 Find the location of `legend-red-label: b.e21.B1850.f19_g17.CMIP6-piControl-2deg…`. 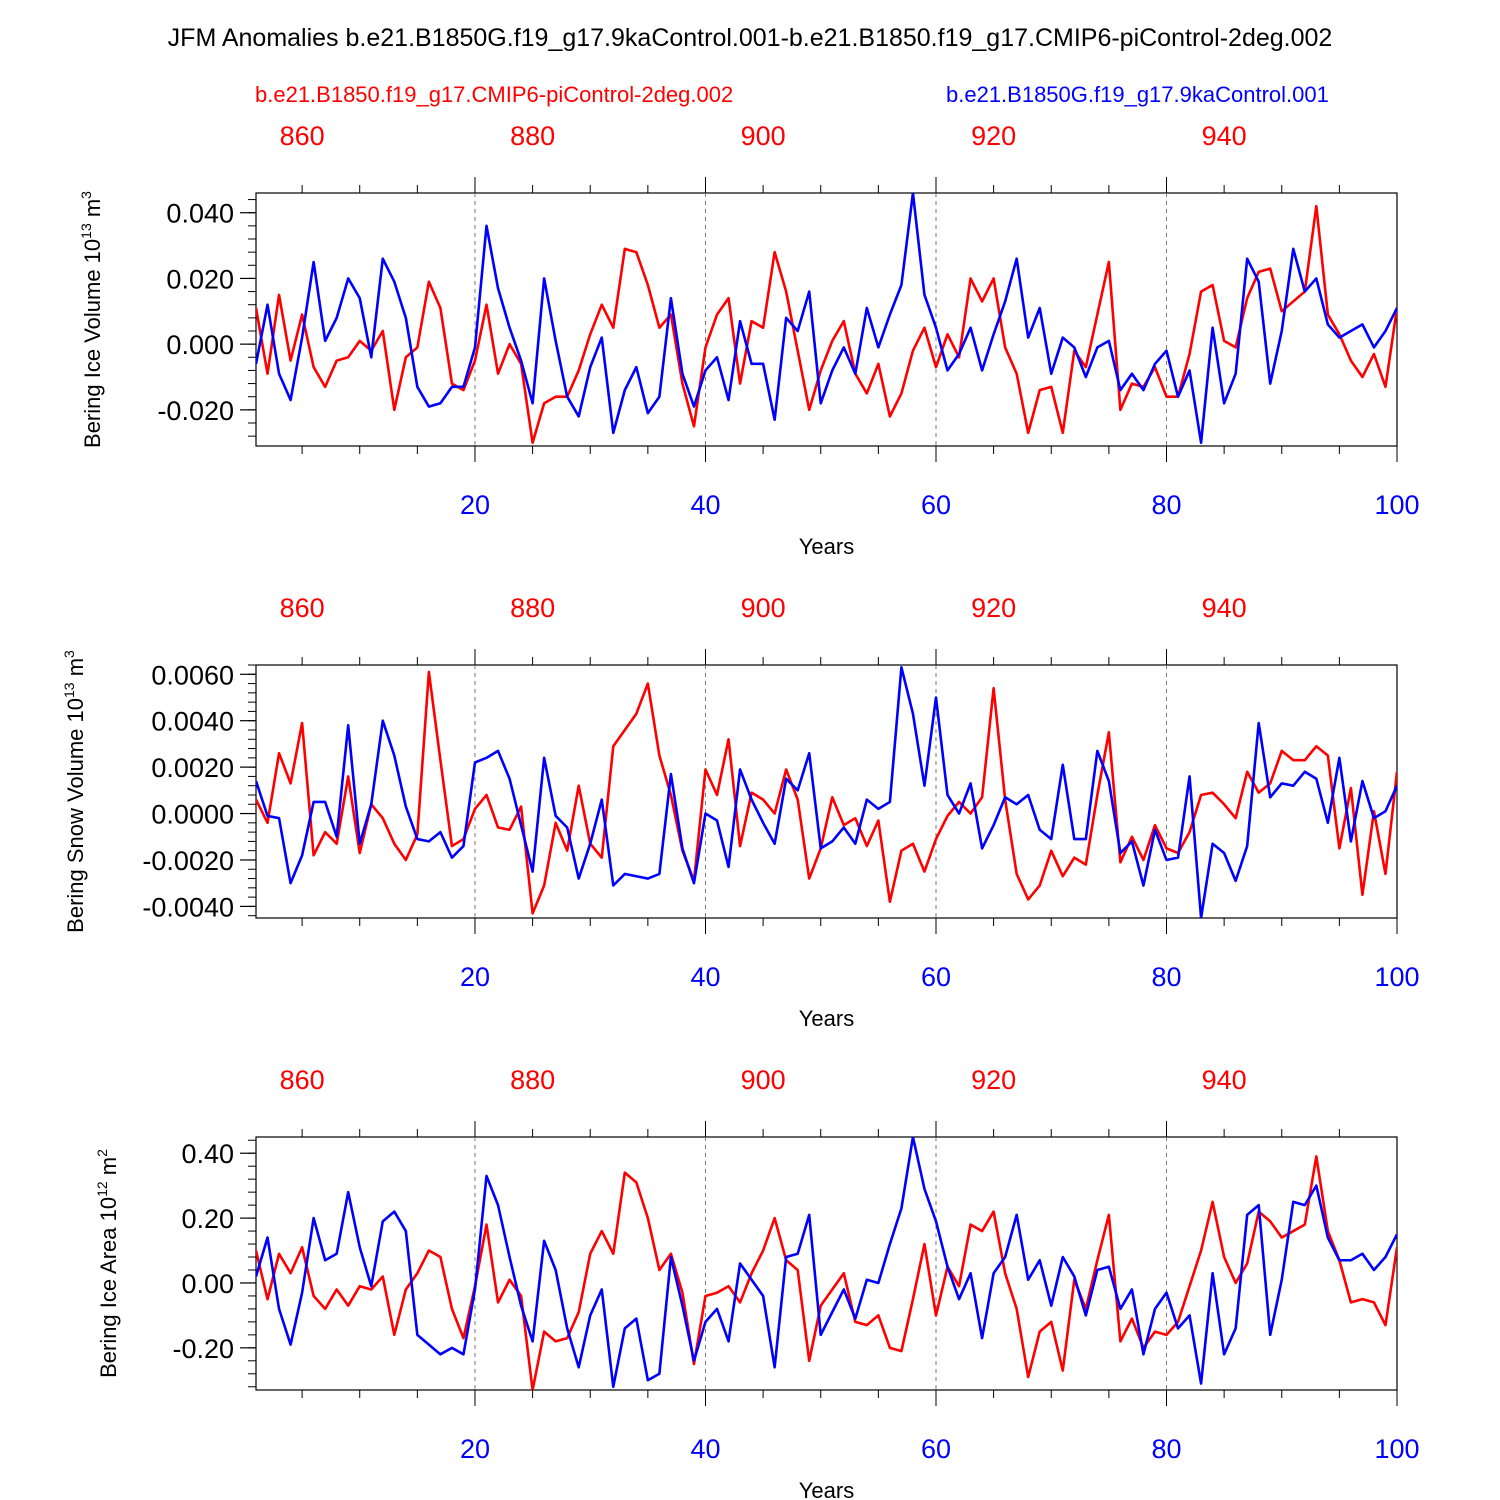

legend-red-label: b.e21.B1850.f19_g17.CMIP6-piControl-2deg… is located at coordinates (494, 94).